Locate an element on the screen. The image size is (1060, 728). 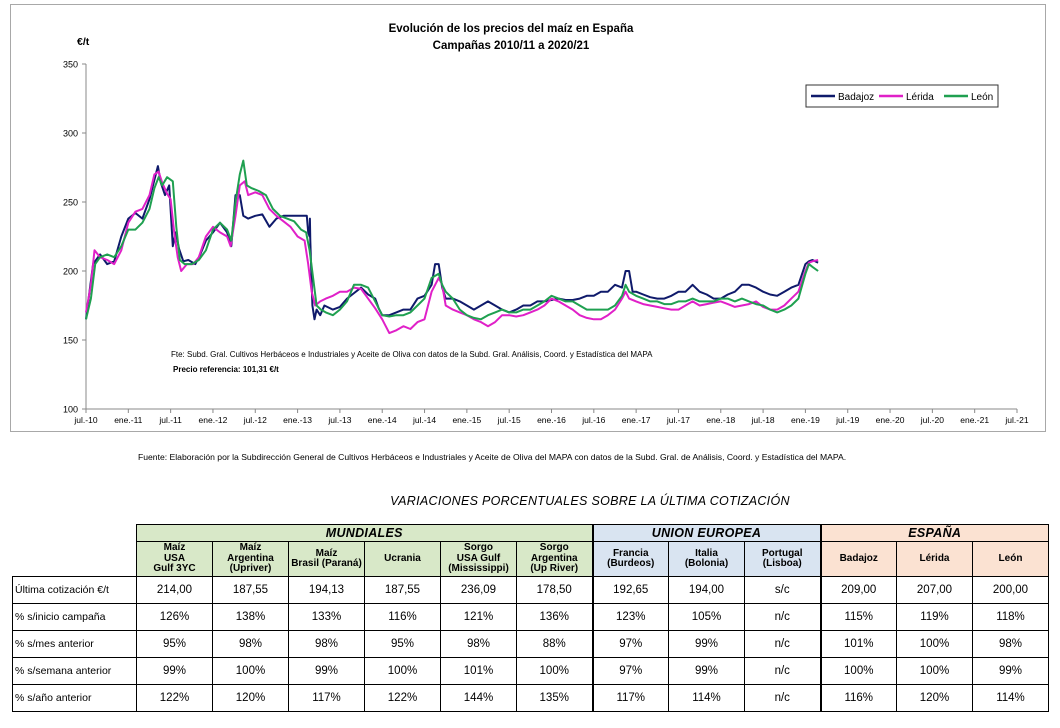
y-tick-label: 200 is located at coordinates (70, 272).